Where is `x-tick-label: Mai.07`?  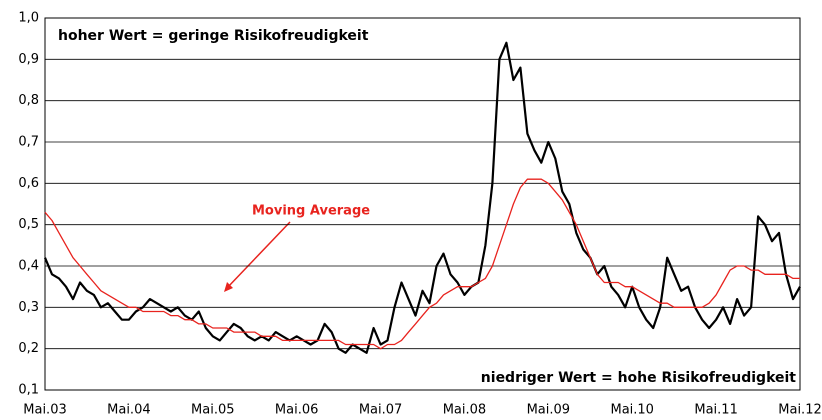 x-tick-label: Mai.07 is located at coordinates (380, 410).